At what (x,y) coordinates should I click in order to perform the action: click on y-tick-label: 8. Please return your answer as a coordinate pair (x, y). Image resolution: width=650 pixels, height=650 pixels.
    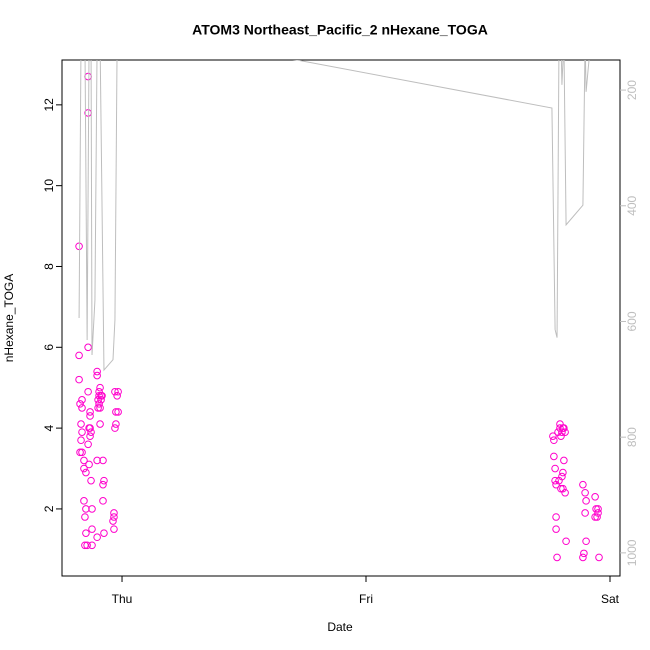
    Looking at the image, I should click on (49, 266).